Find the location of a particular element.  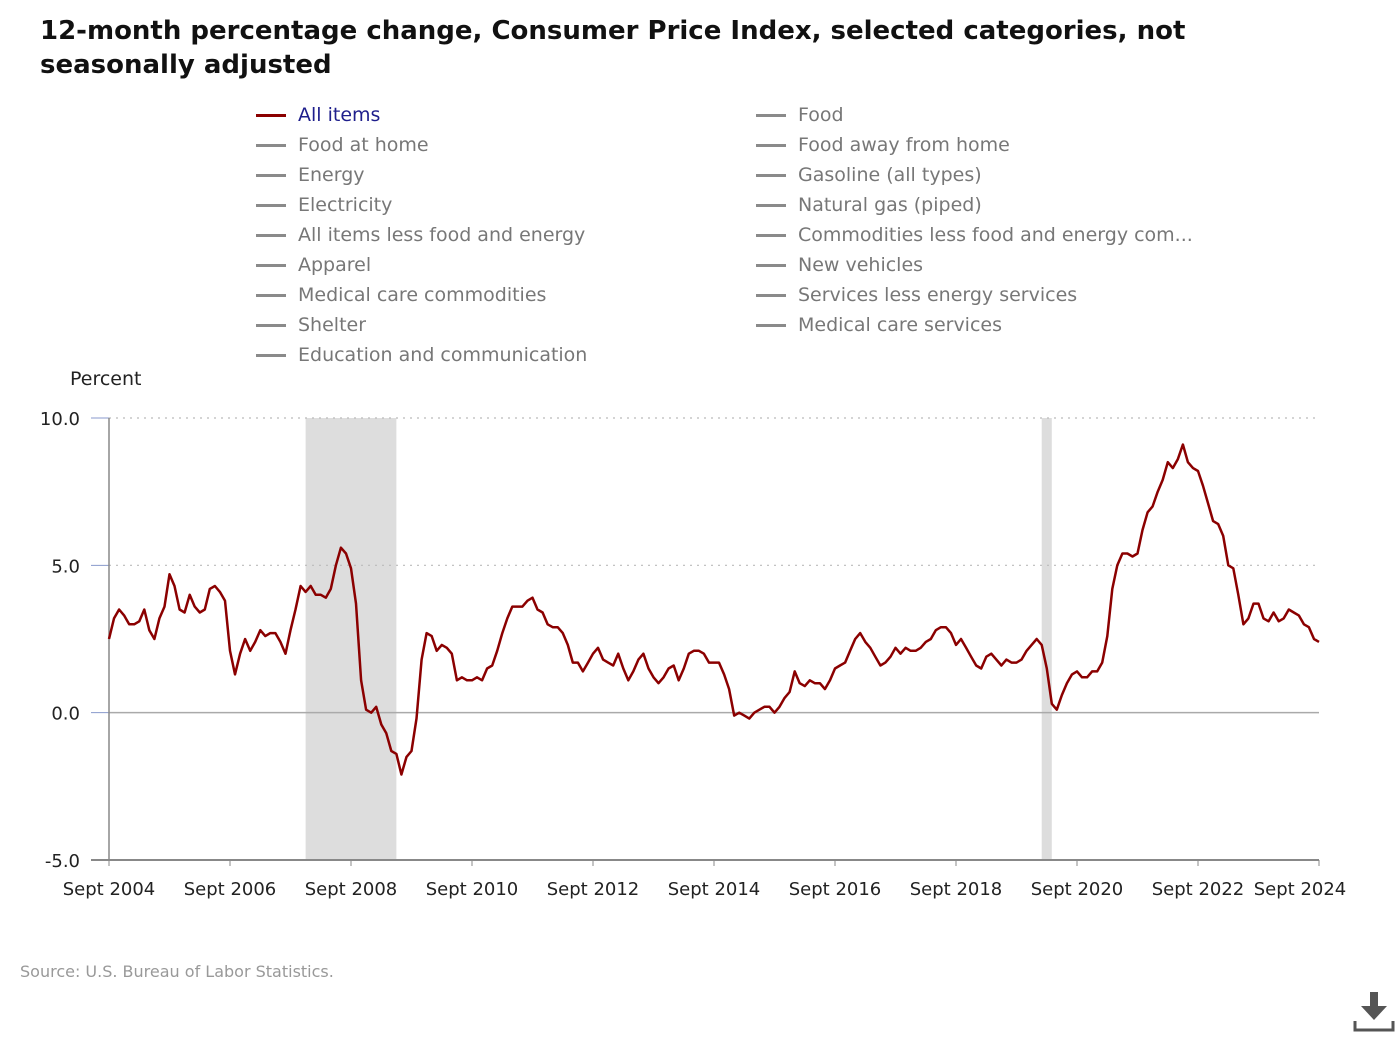

y-tick-label: -5.0 is located at coordinates (62, 861).